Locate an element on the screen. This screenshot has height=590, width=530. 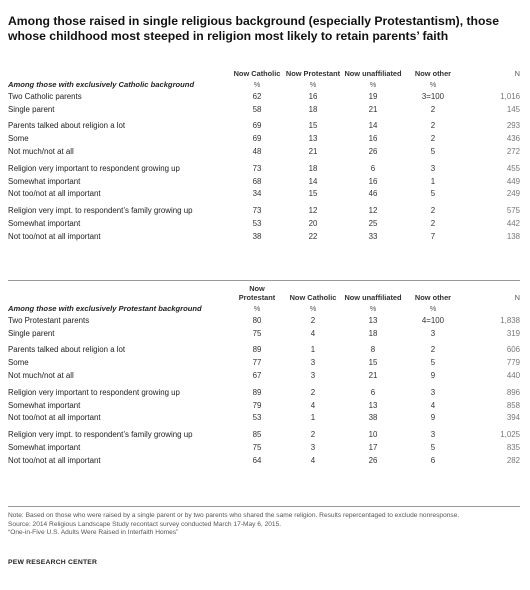
column-header: Now Catholic is located at coordinates (313, 297).